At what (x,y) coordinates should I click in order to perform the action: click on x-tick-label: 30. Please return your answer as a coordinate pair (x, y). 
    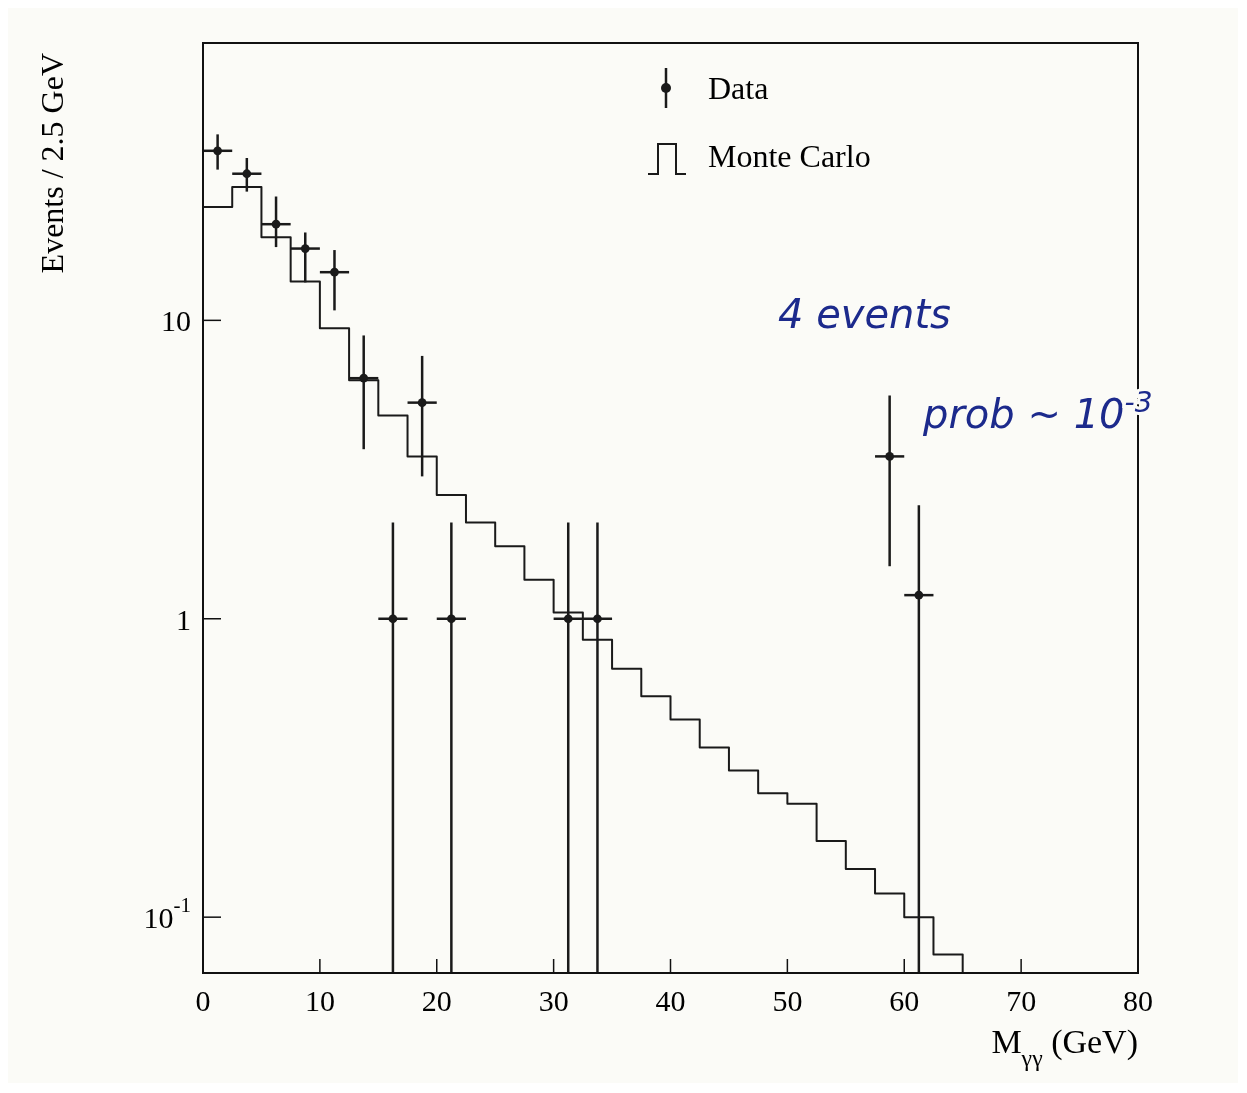
    Looking at the image, I should click on (553, 1000).